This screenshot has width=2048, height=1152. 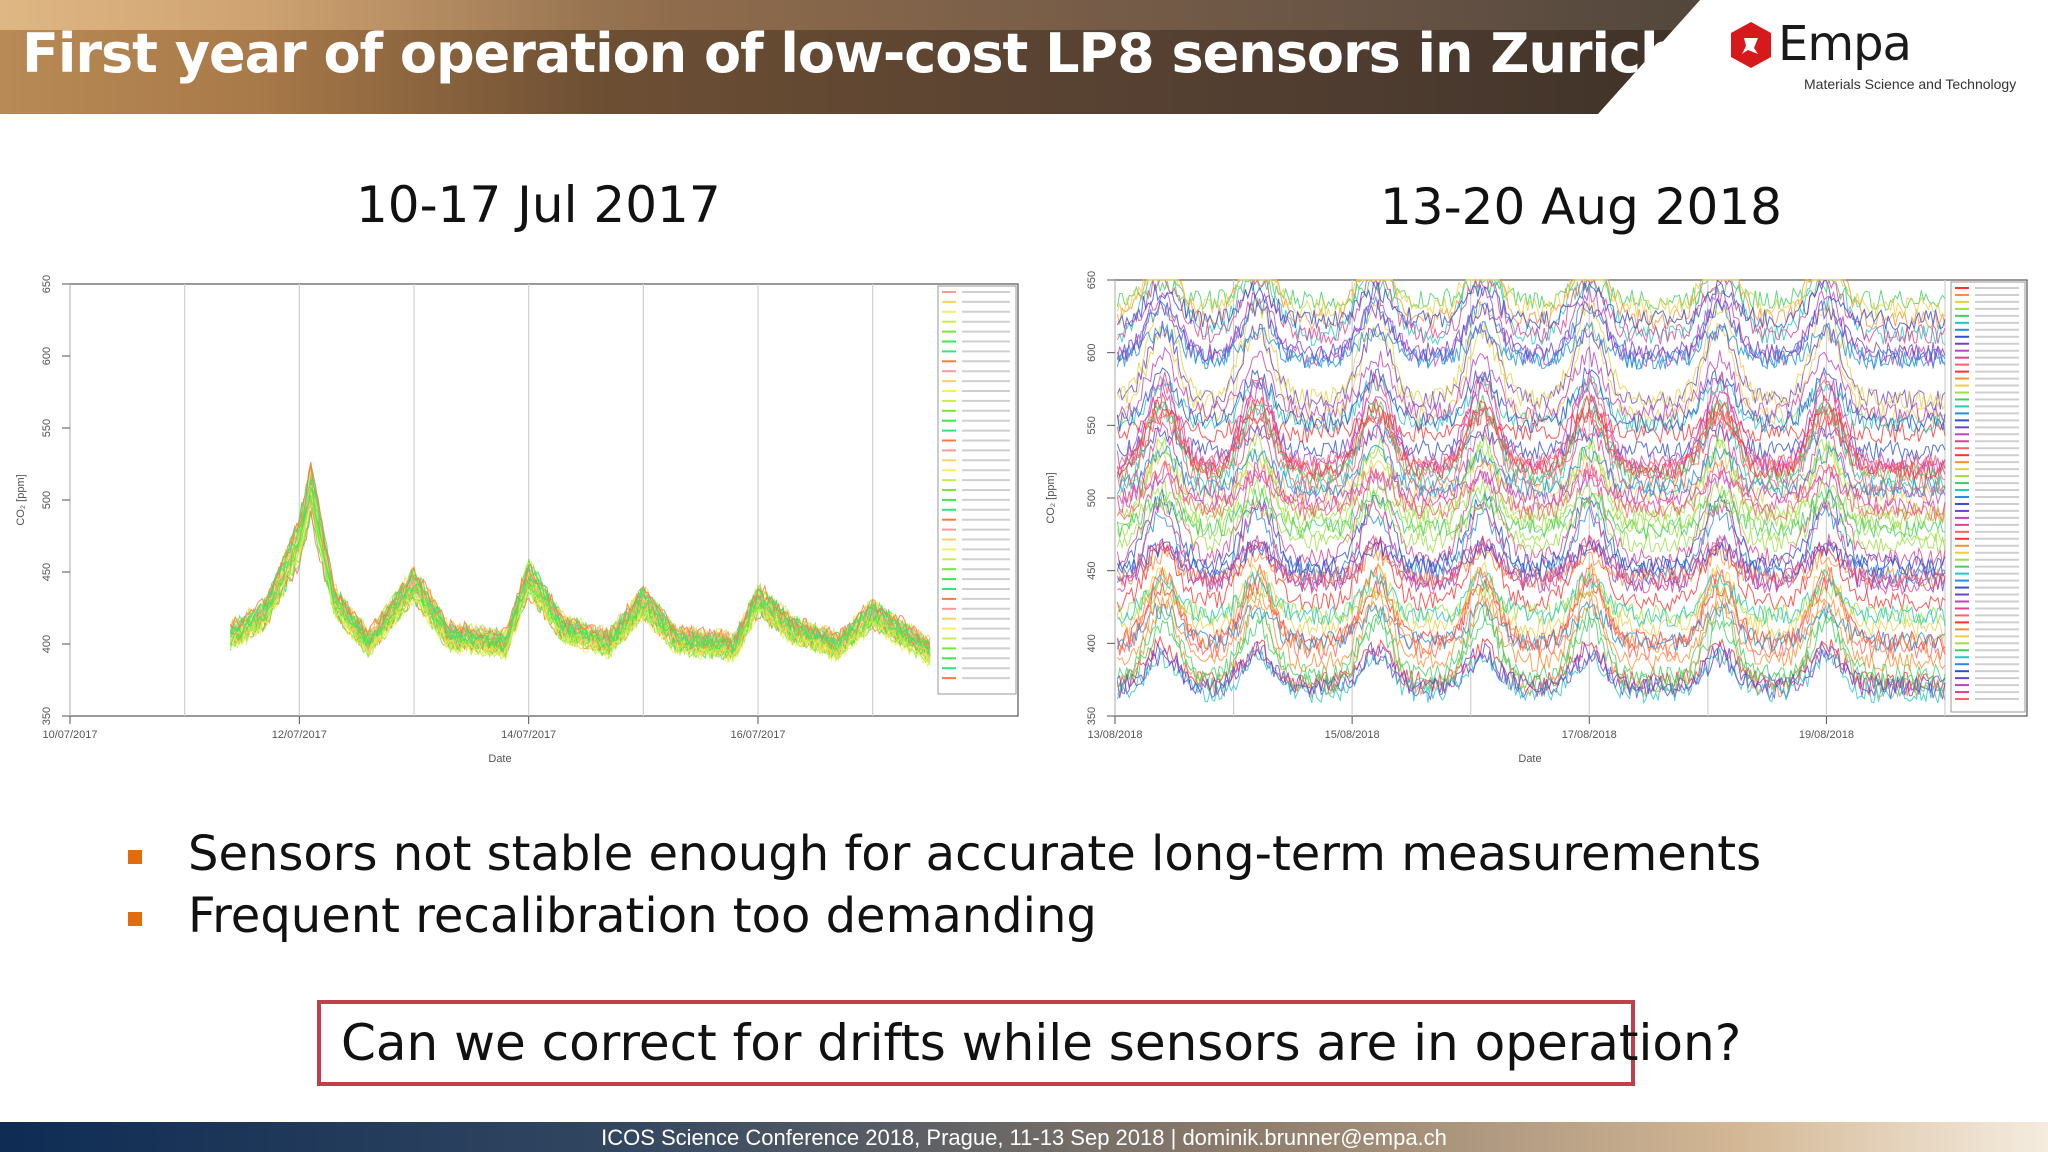 I want to click on panel-title-left: 10-17 Jul 2017, so click(x=538, y=205).